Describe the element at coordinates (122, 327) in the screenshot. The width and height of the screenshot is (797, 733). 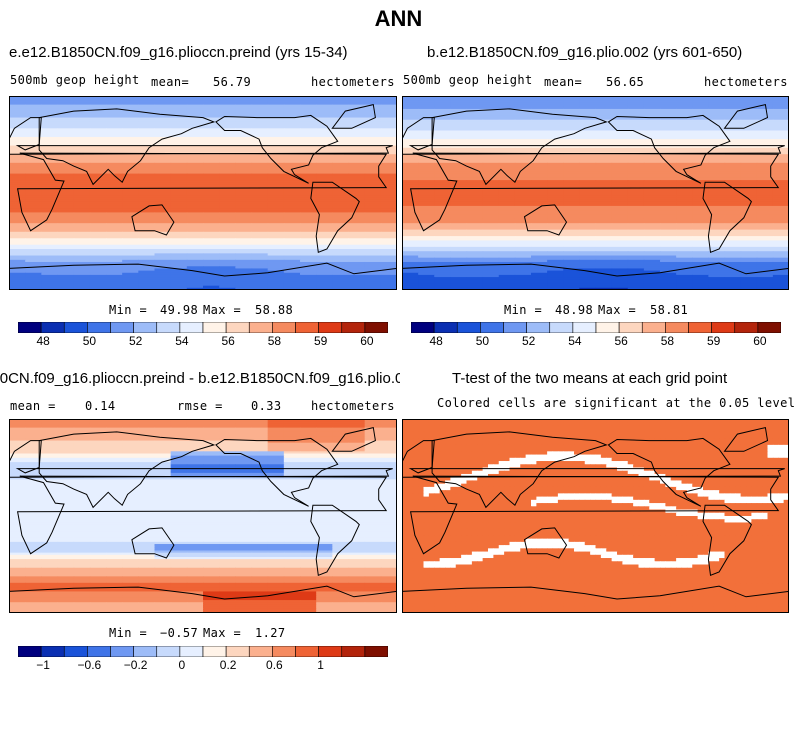
I see `panel-1-colorbar-swatch` at that location.